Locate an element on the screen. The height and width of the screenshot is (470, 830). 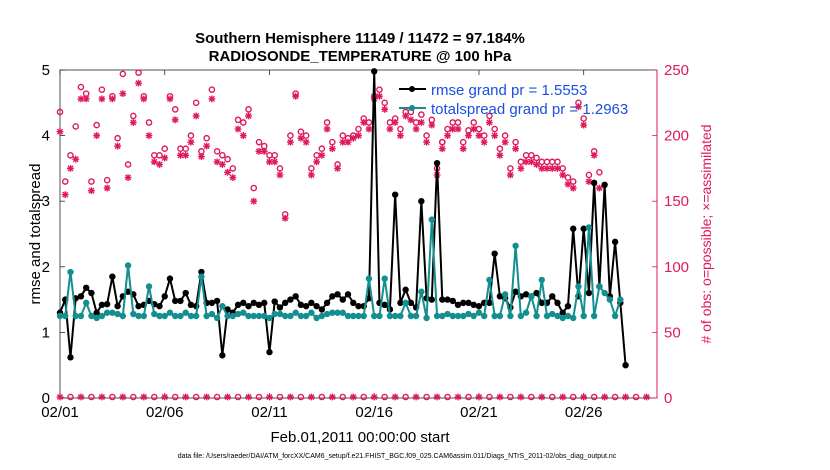
chart-title-line2: RADIOSONDE_TEMPERATURE @ 100 hPa is located at coordinates (360, 56).